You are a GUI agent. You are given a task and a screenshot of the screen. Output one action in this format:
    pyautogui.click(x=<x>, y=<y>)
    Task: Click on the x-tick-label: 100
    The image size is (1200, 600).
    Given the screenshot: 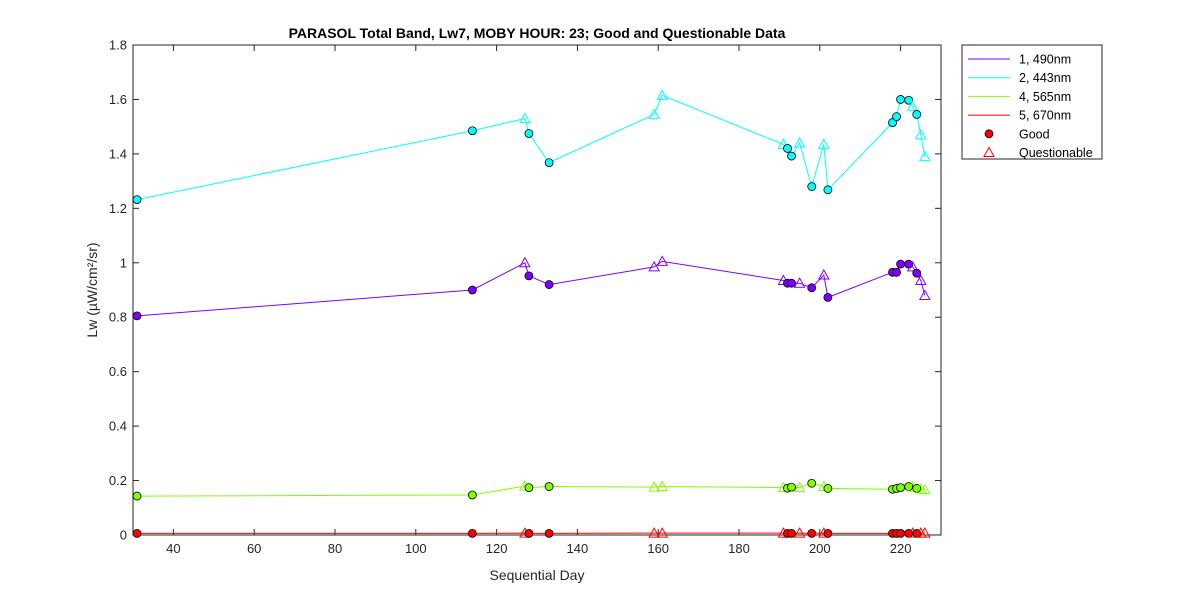 What is the action you would take?
    pyautogui.click(x=416, y=548)
    